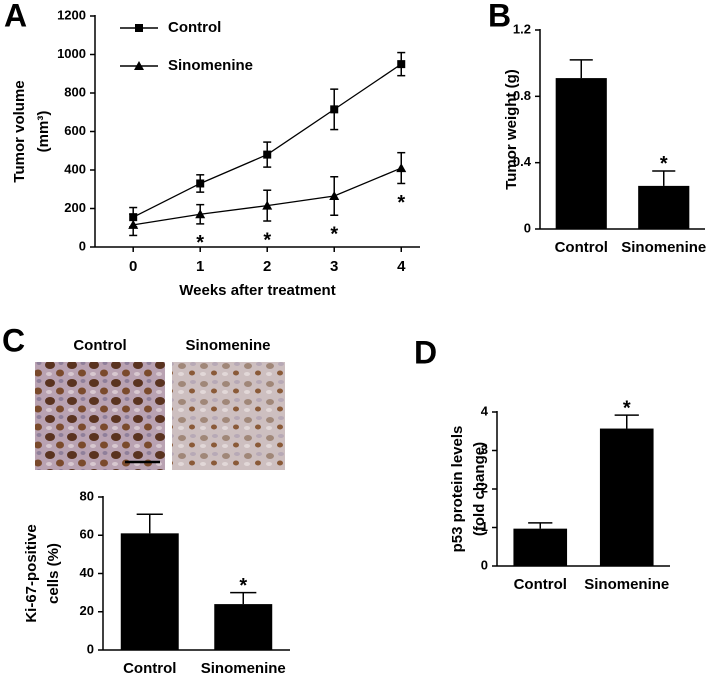 This screenshot has width=720, height=676. Describe the element at coordinates (457, 489) in the screenshot. I see `y-axis-label: p53 protein levels` at that location.